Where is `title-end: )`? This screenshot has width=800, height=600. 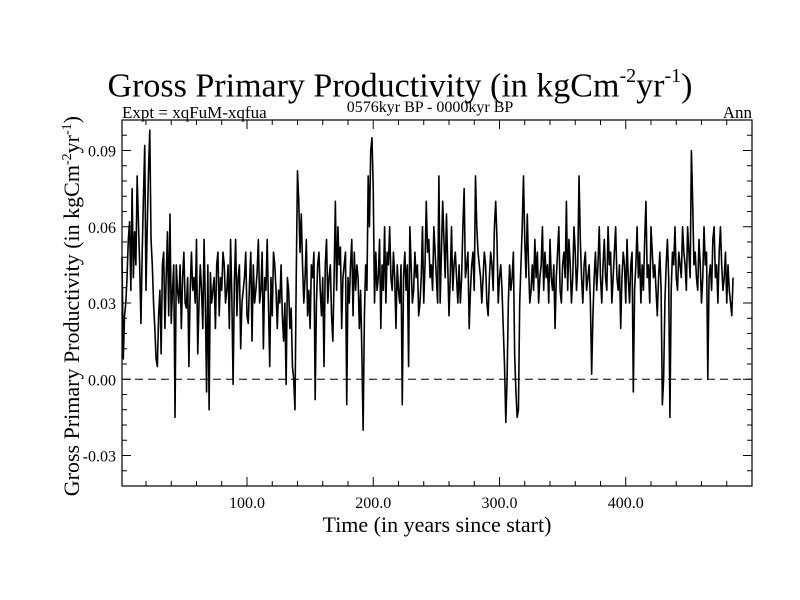 title-end: ) is located at coordinates (687, 86).